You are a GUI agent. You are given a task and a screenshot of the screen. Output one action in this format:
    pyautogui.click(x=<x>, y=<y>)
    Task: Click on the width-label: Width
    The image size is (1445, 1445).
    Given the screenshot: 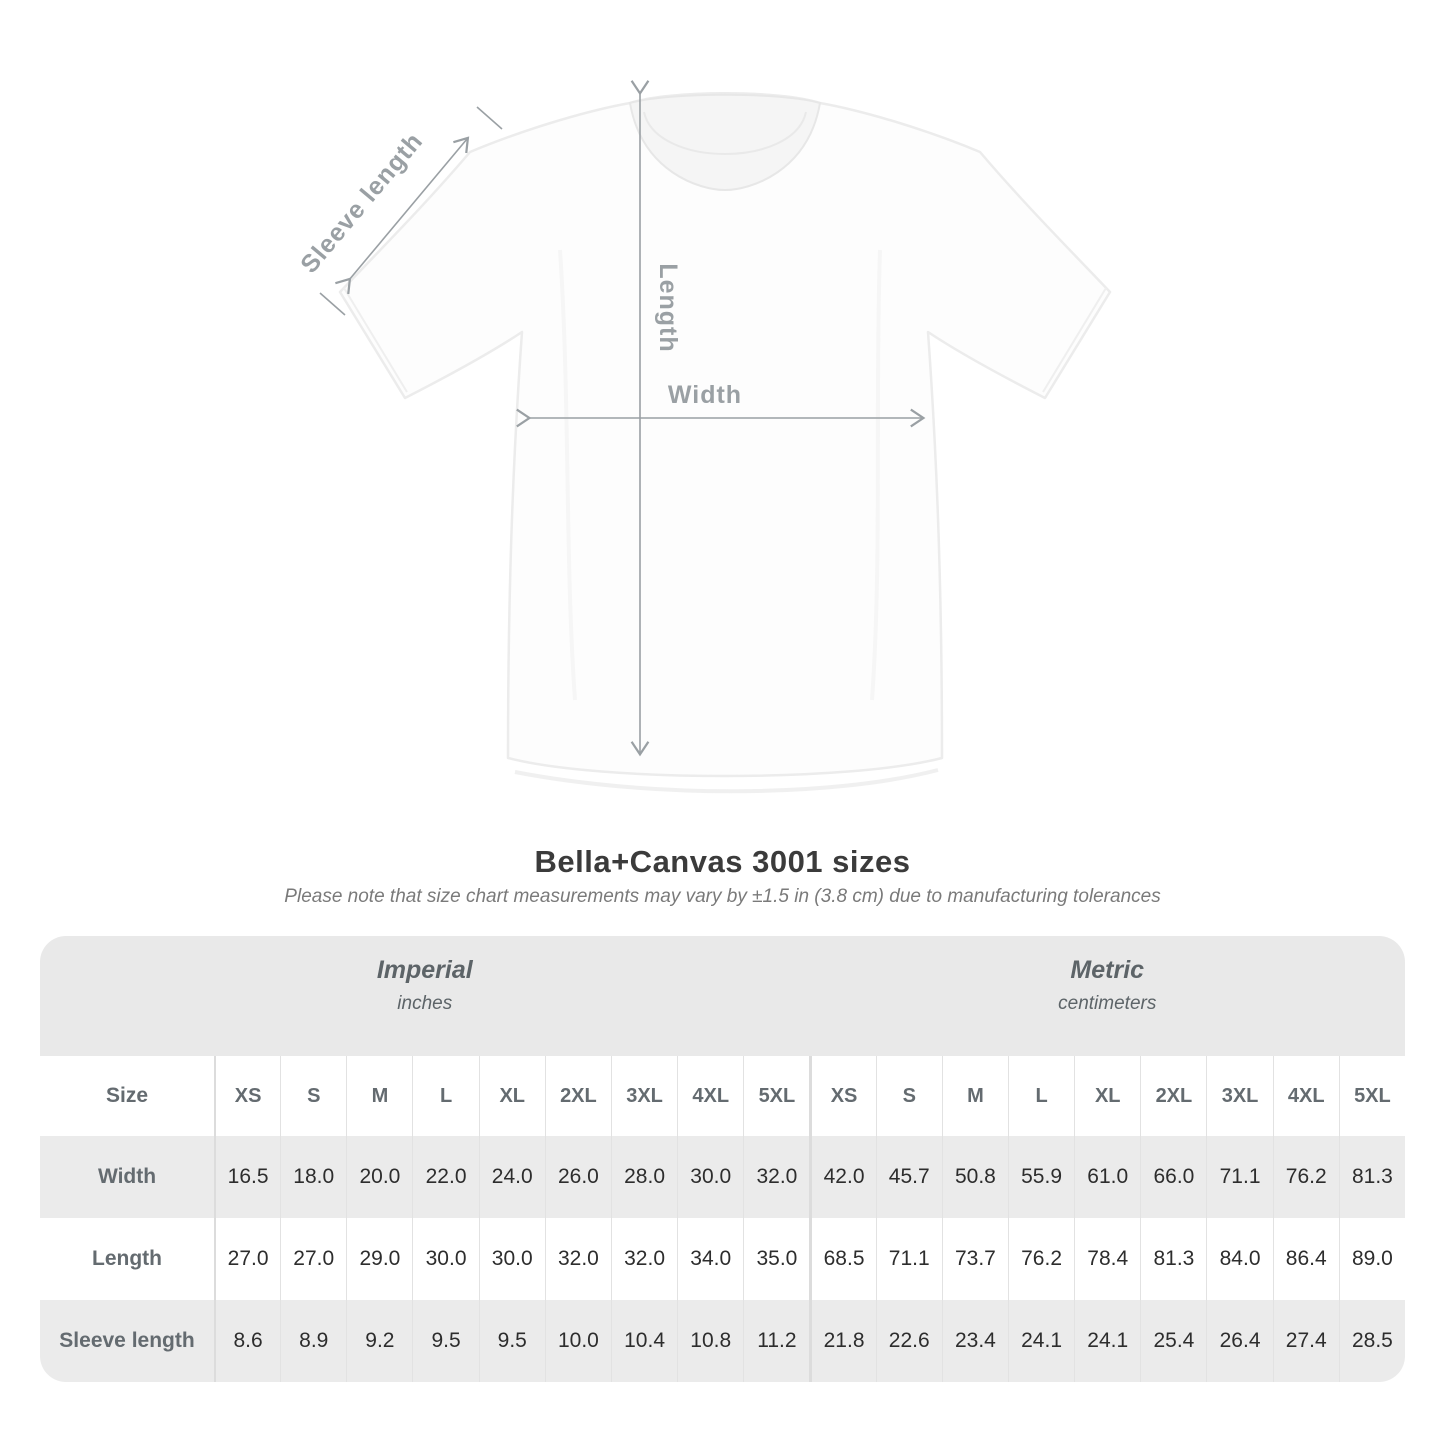 What is the action you would take?
    pyautogui.click(x=705, y=395)
    